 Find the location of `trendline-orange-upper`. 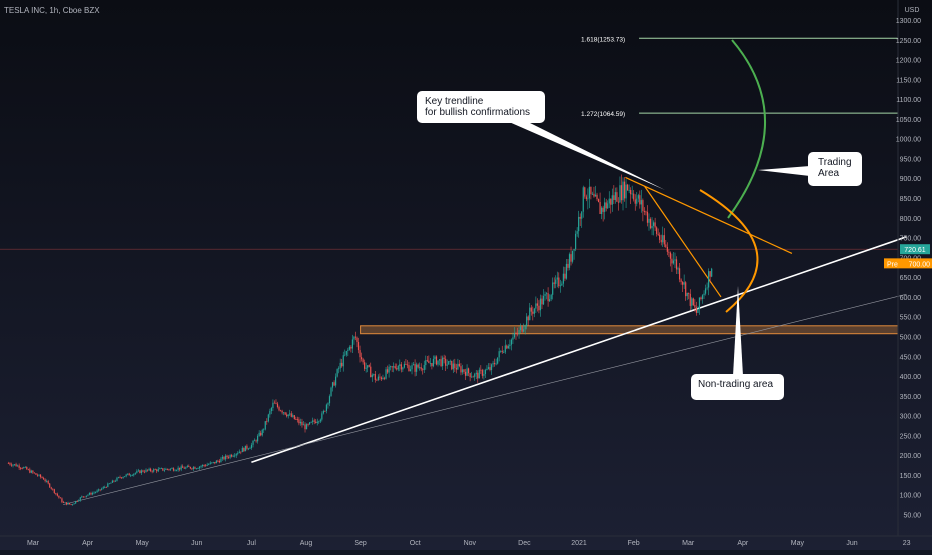

trendline-orange-upper is located at coordinates (709, 215).